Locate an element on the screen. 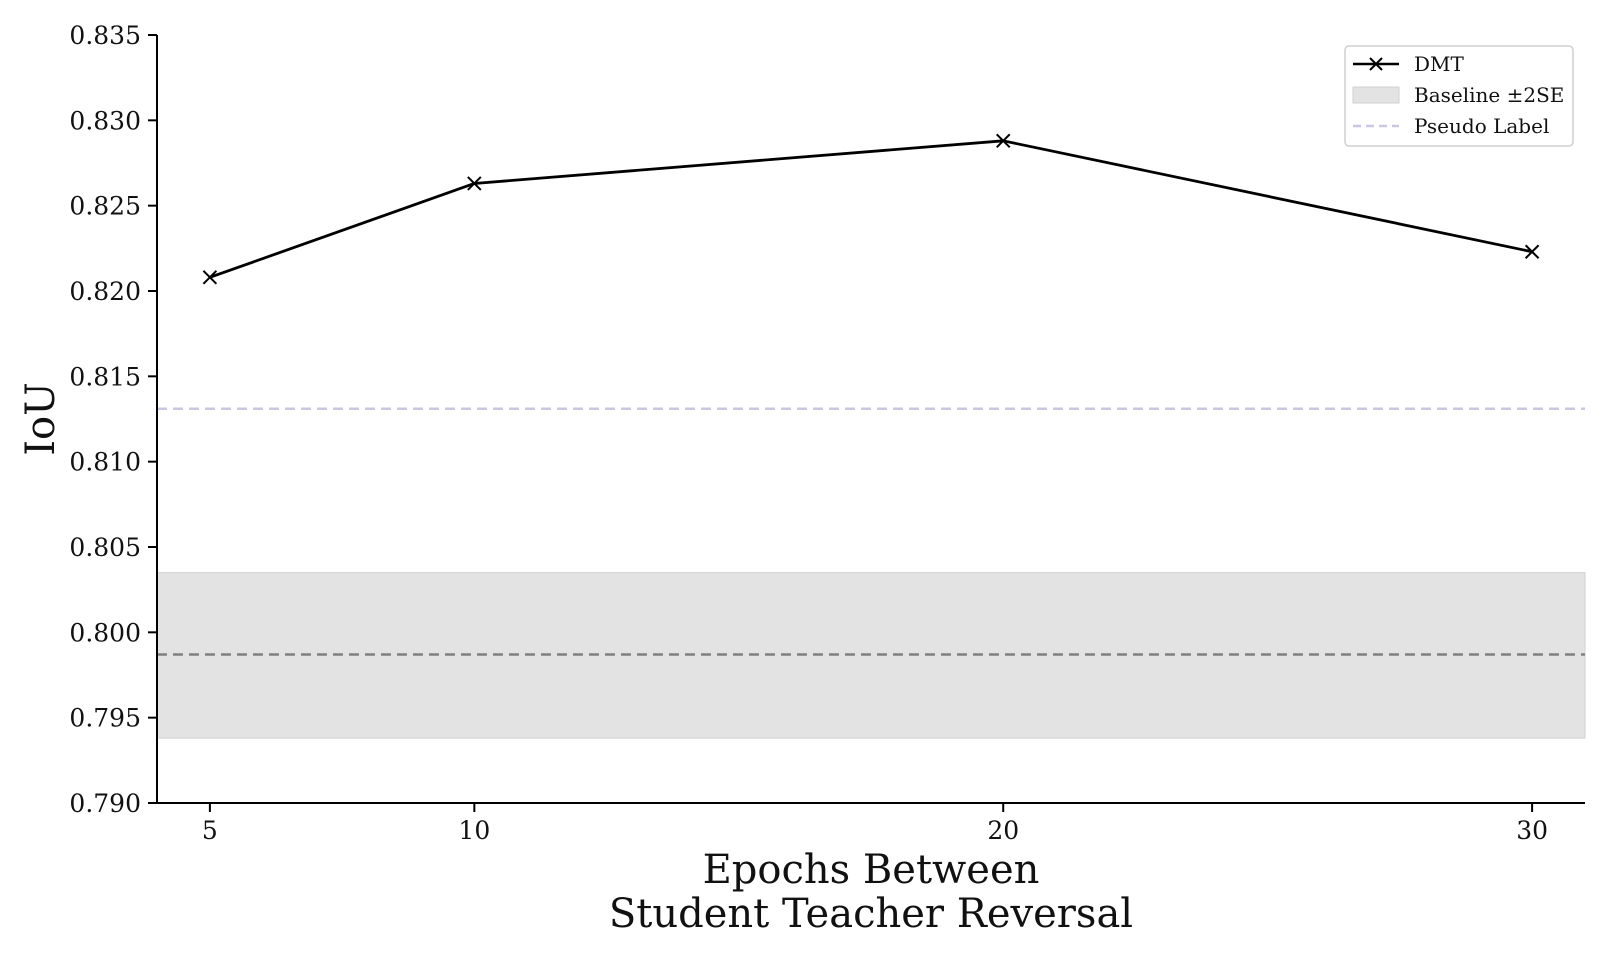  y-axis-title: IoU is located at coordinates (41, 419).